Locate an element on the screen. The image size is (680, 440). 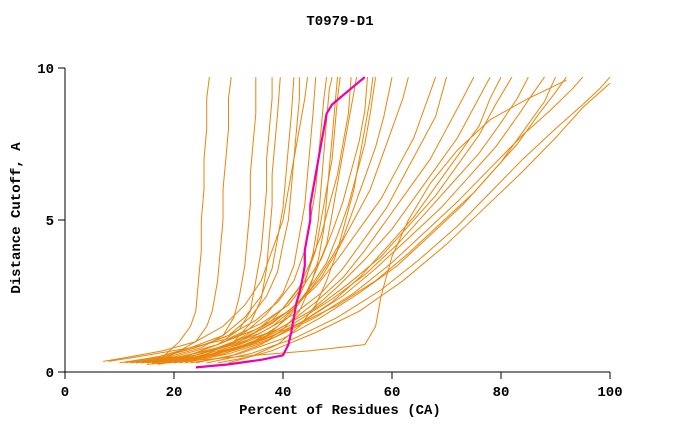
x-tick-label: 20 is located at coordinates (174, 393).